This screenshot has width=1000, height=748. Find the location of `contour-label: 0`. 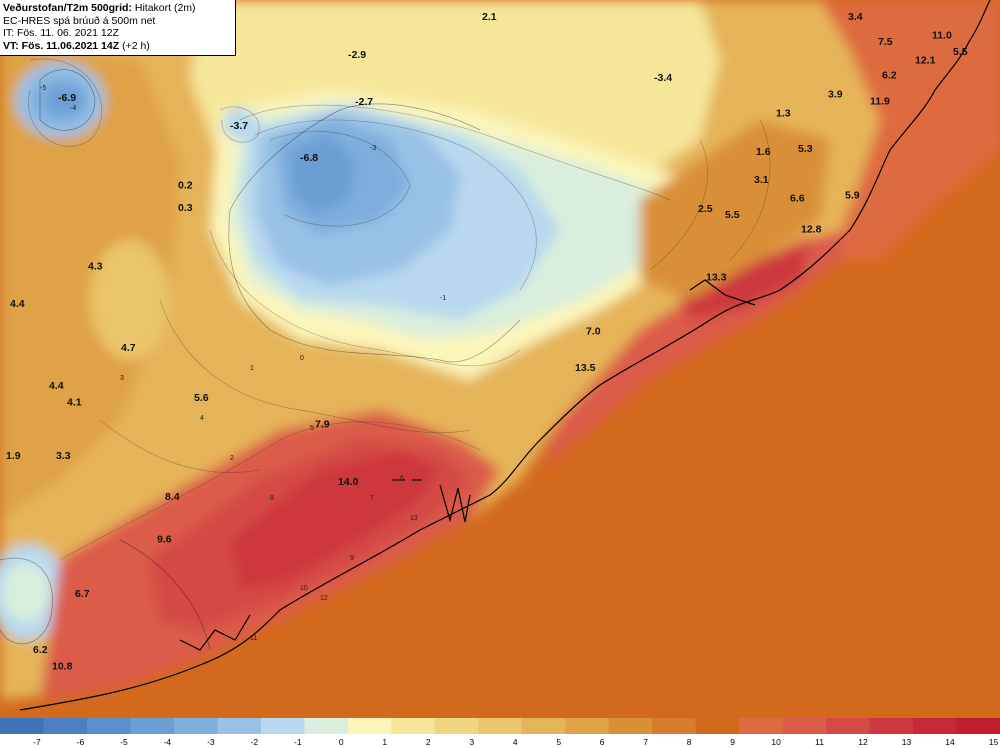

contour-label: 0 is located at coordinates (302, 358).